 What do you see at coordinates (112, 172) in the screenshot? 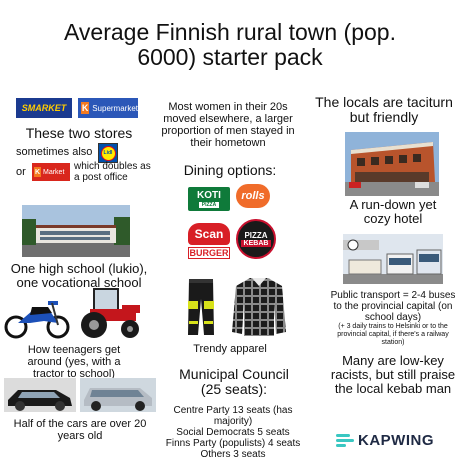
I see `post-office-text: which doubles as a post office` at bounding box center [112, 172].